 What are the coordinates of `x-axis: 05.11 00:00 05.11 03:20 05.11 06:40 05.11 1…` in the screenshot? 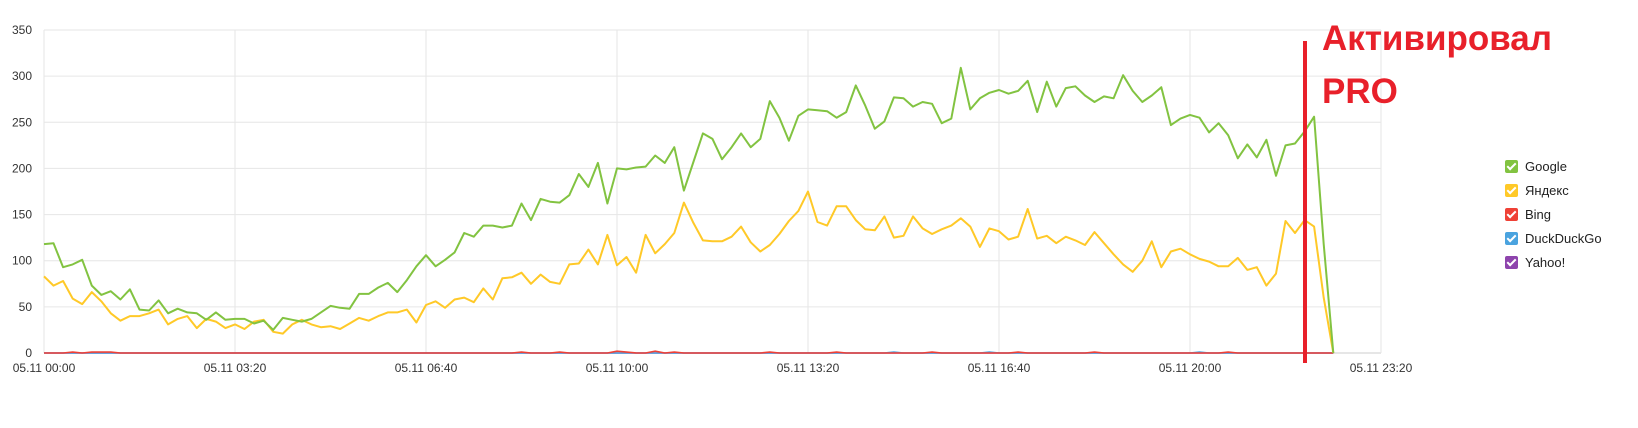 It's located at (713, 368).